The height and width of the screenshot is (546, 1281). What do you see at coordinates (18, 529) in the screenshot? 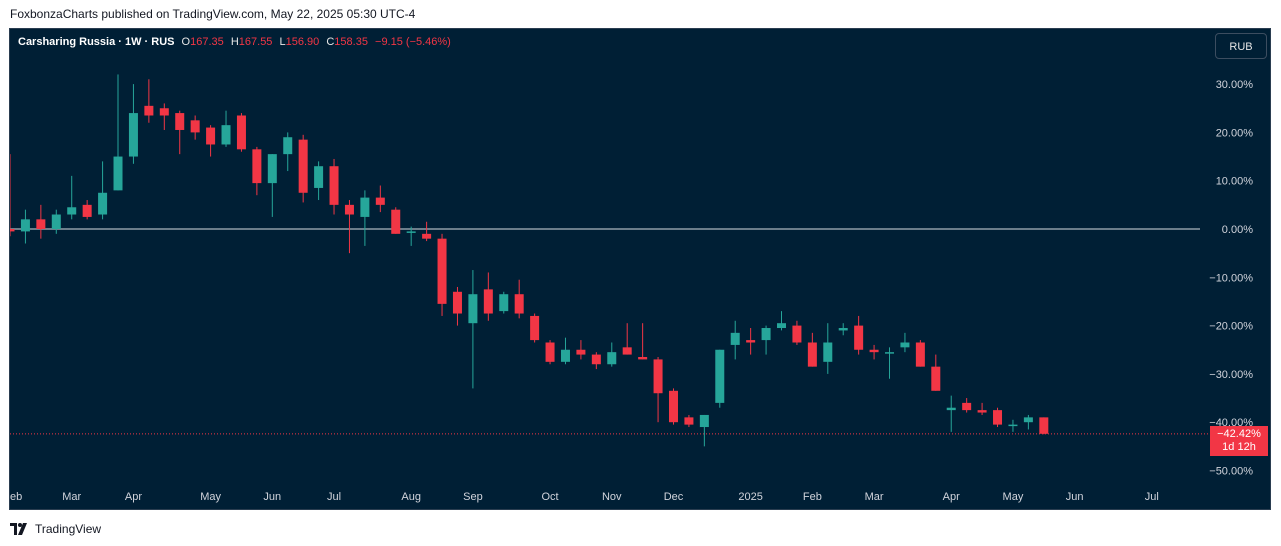
I see `tradingview-logo-icon` at bounding box center [18, 529].